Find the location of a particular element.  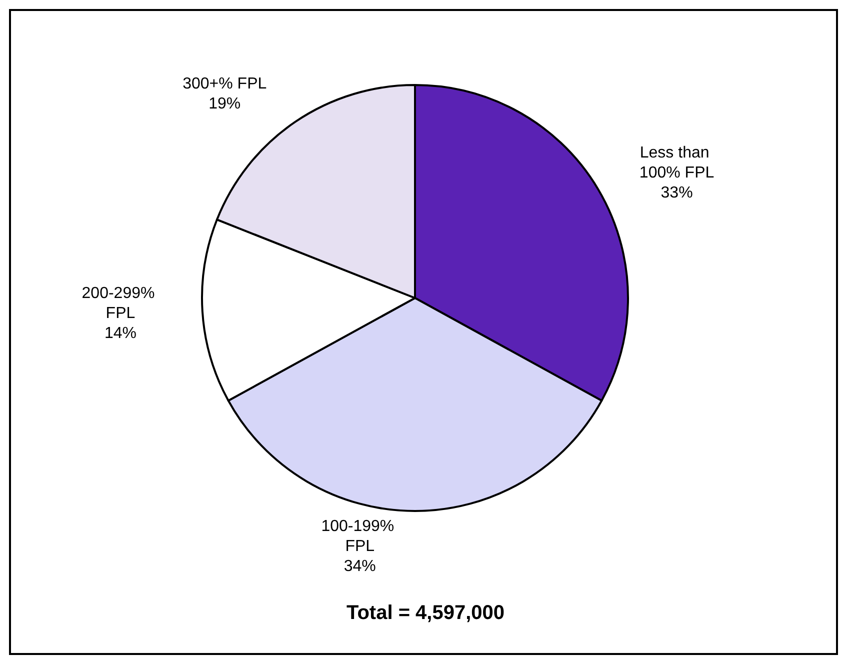

slice-label: Less than 100% FPL is located at coordinates (676, 163).